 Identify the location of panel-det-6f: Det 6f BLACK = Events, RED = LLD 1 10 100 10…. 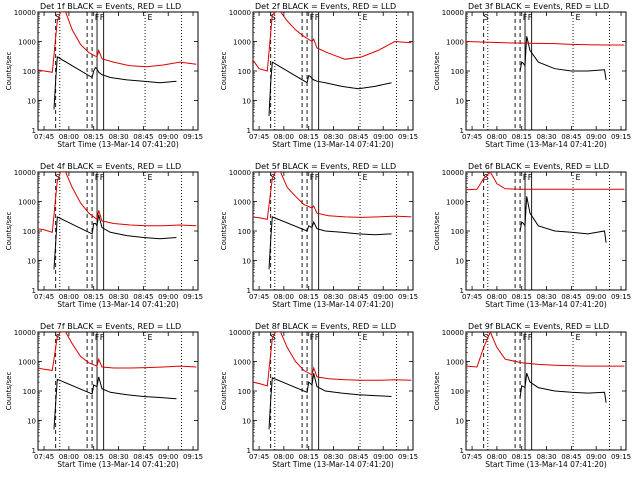
(532, 235).